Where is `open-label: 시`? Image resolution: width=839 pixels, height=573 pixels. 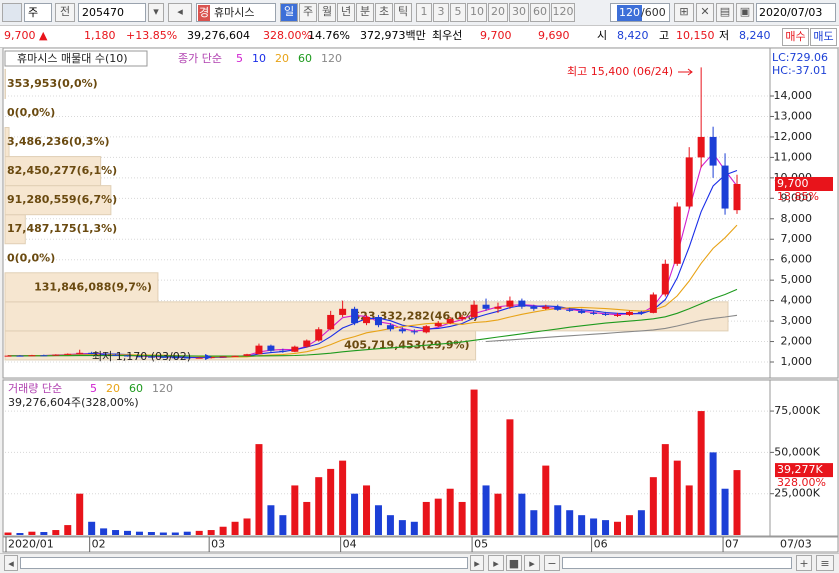
open-label: 시 is located at coordinates (602, 36).